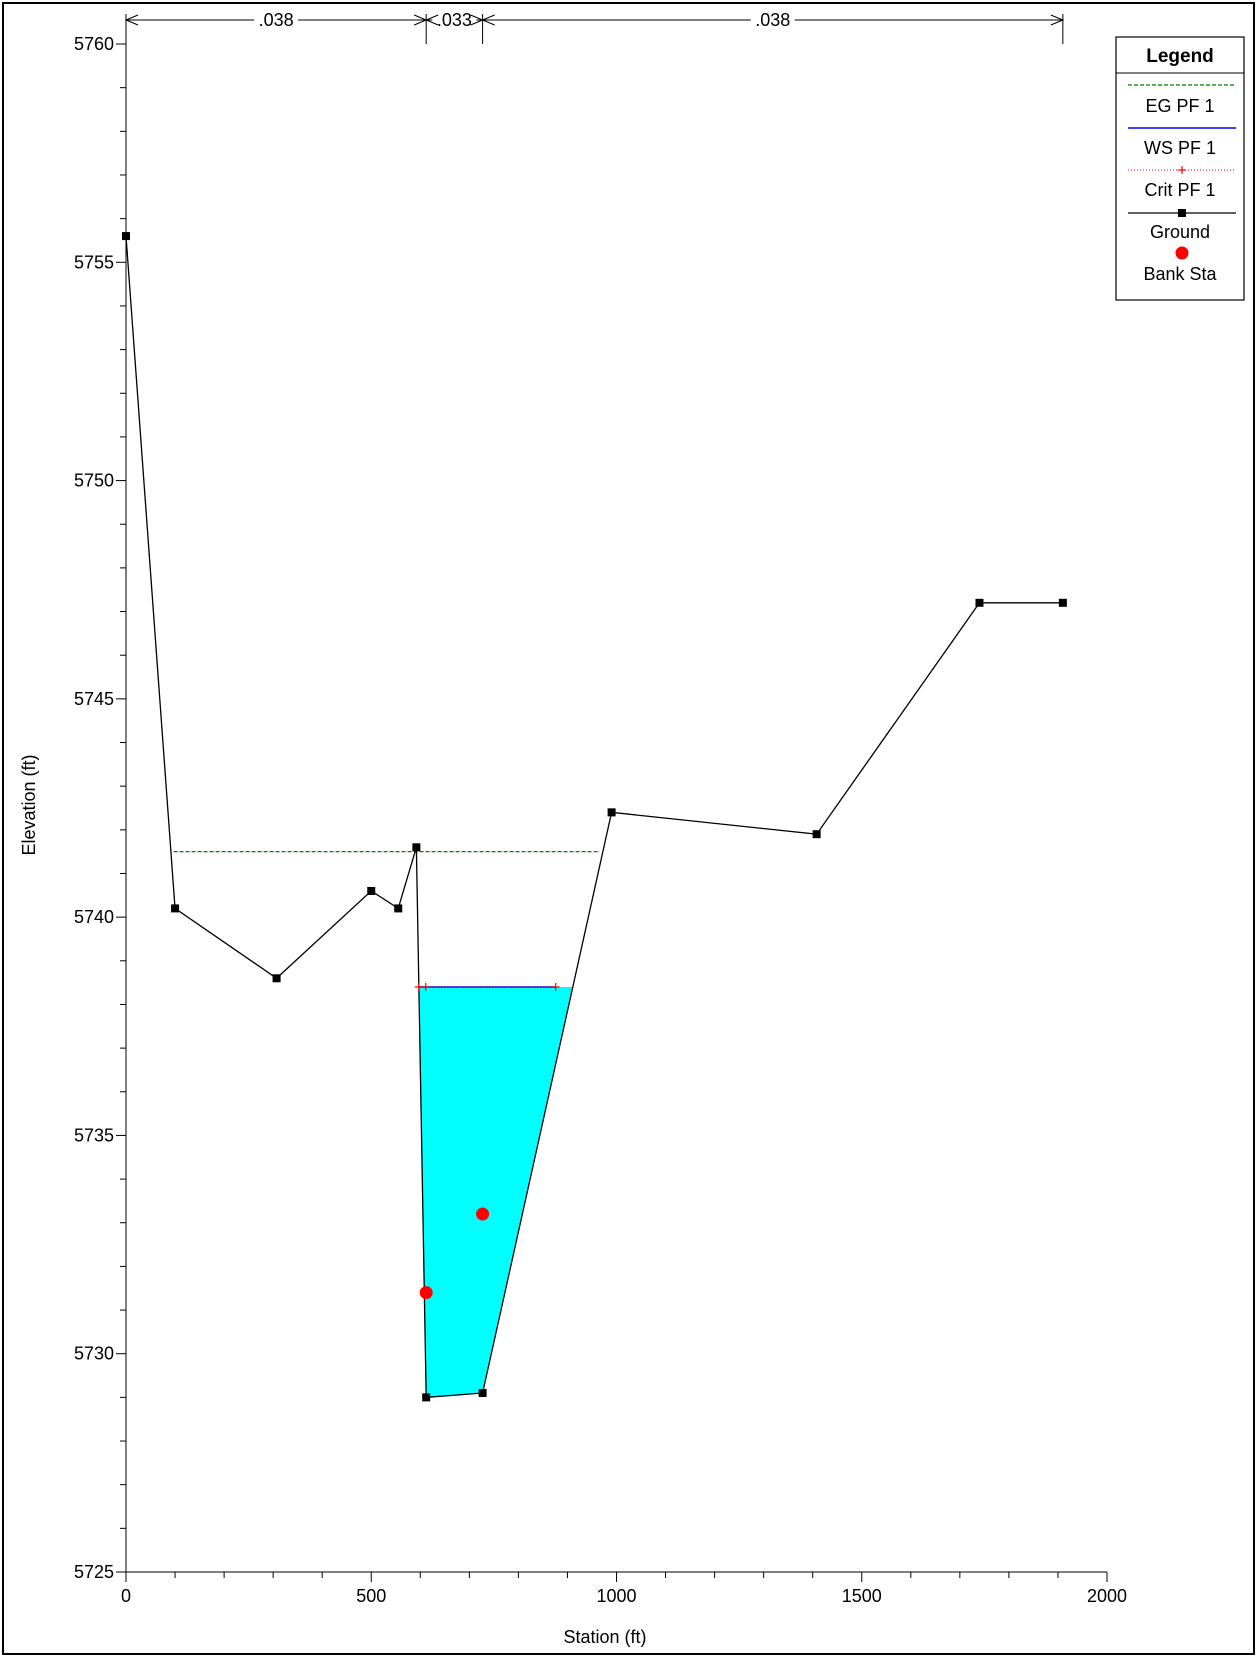 This screenshot has width=1259, height=1659. What do you see at coordinates (94, 917) in the screenshot?
I see `y-tick-label: 5740` at bounding box center [94, 917].